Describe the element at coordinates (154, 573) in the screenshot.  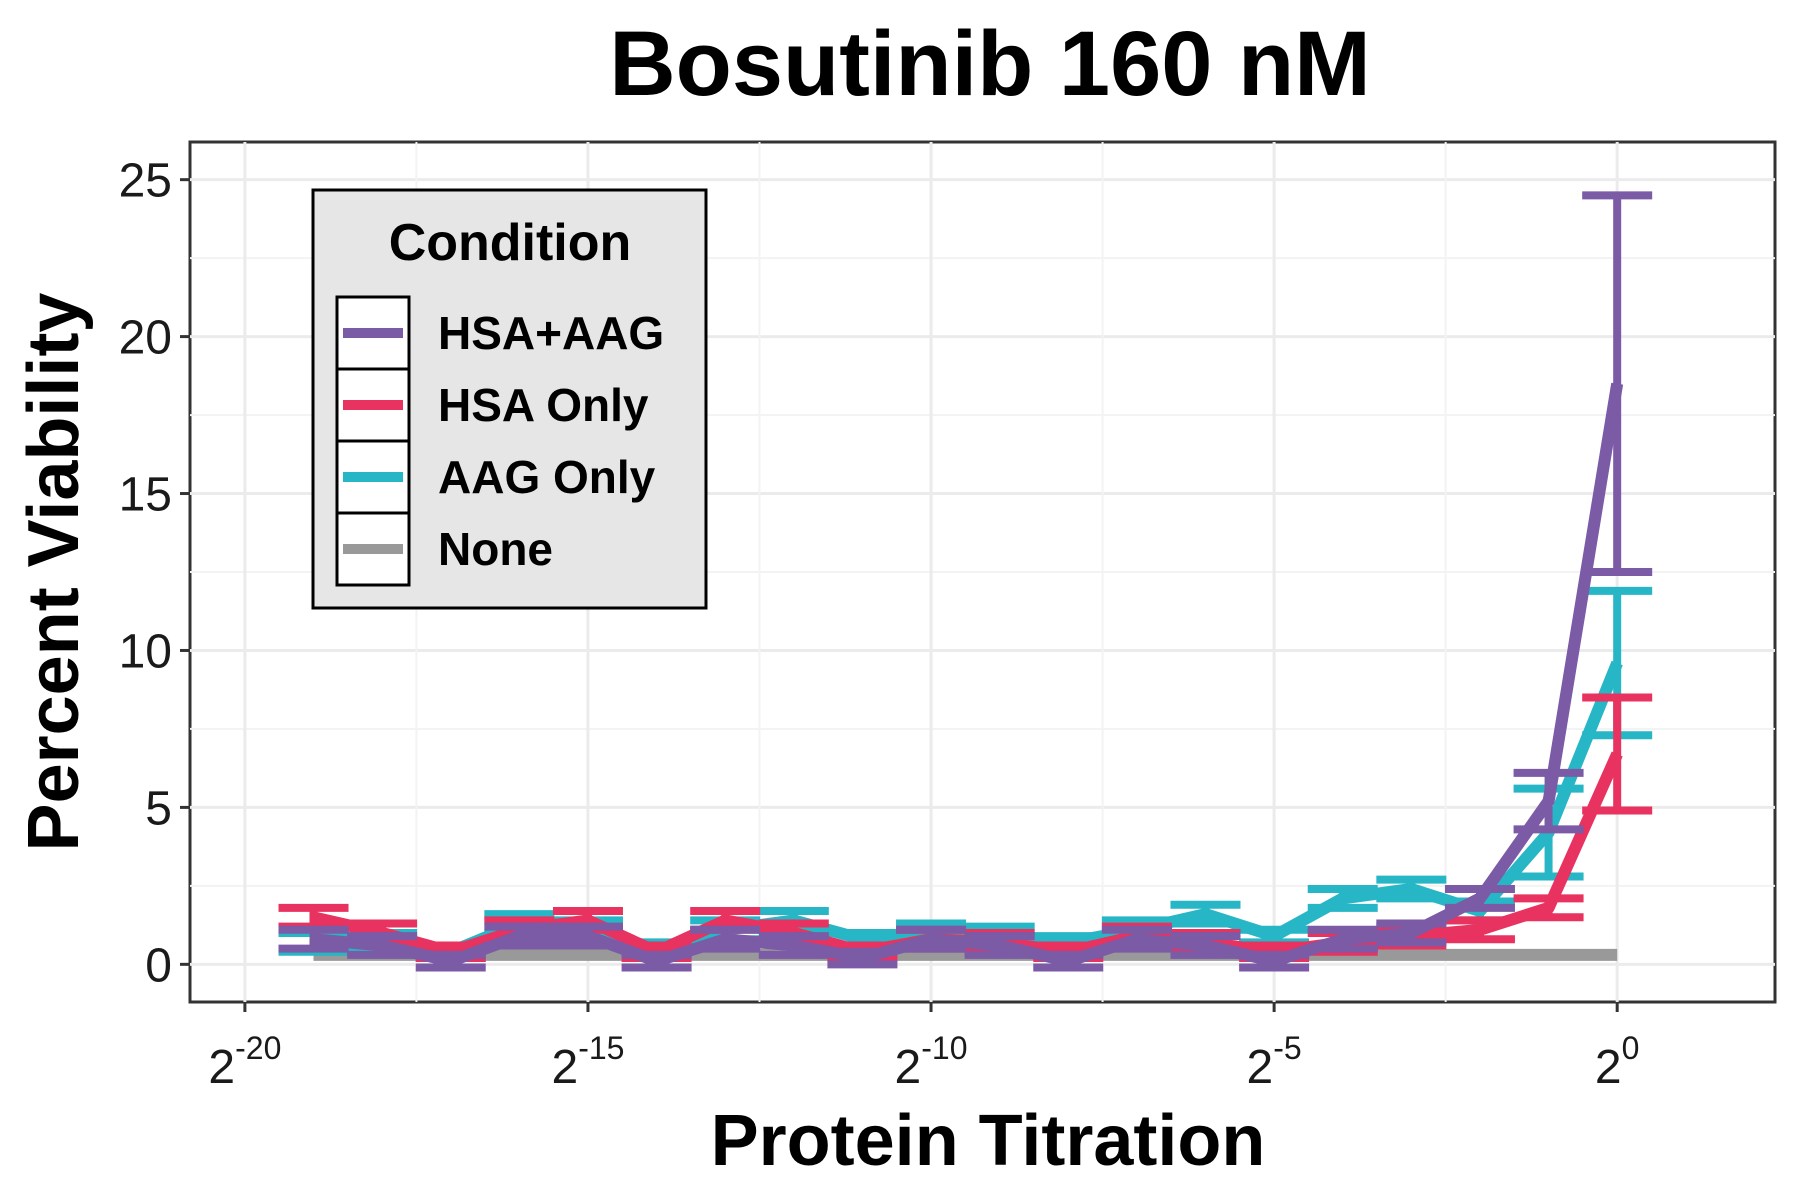
I see `y-axis: 0 5 10 15 20 25` at that location.